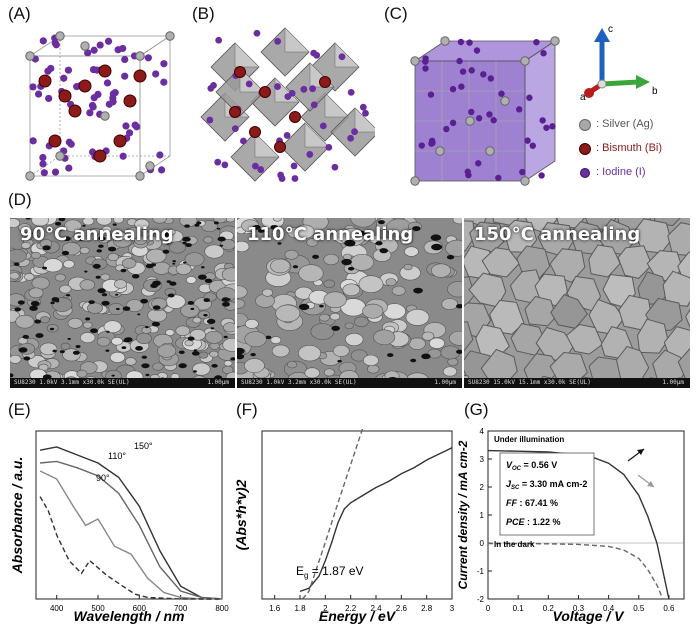 The width and height of the screenshot is (700, 629). Describe the element at coordinates (609, 608) in the screenshot. I see `x-tick-label: 0.4` at that location.